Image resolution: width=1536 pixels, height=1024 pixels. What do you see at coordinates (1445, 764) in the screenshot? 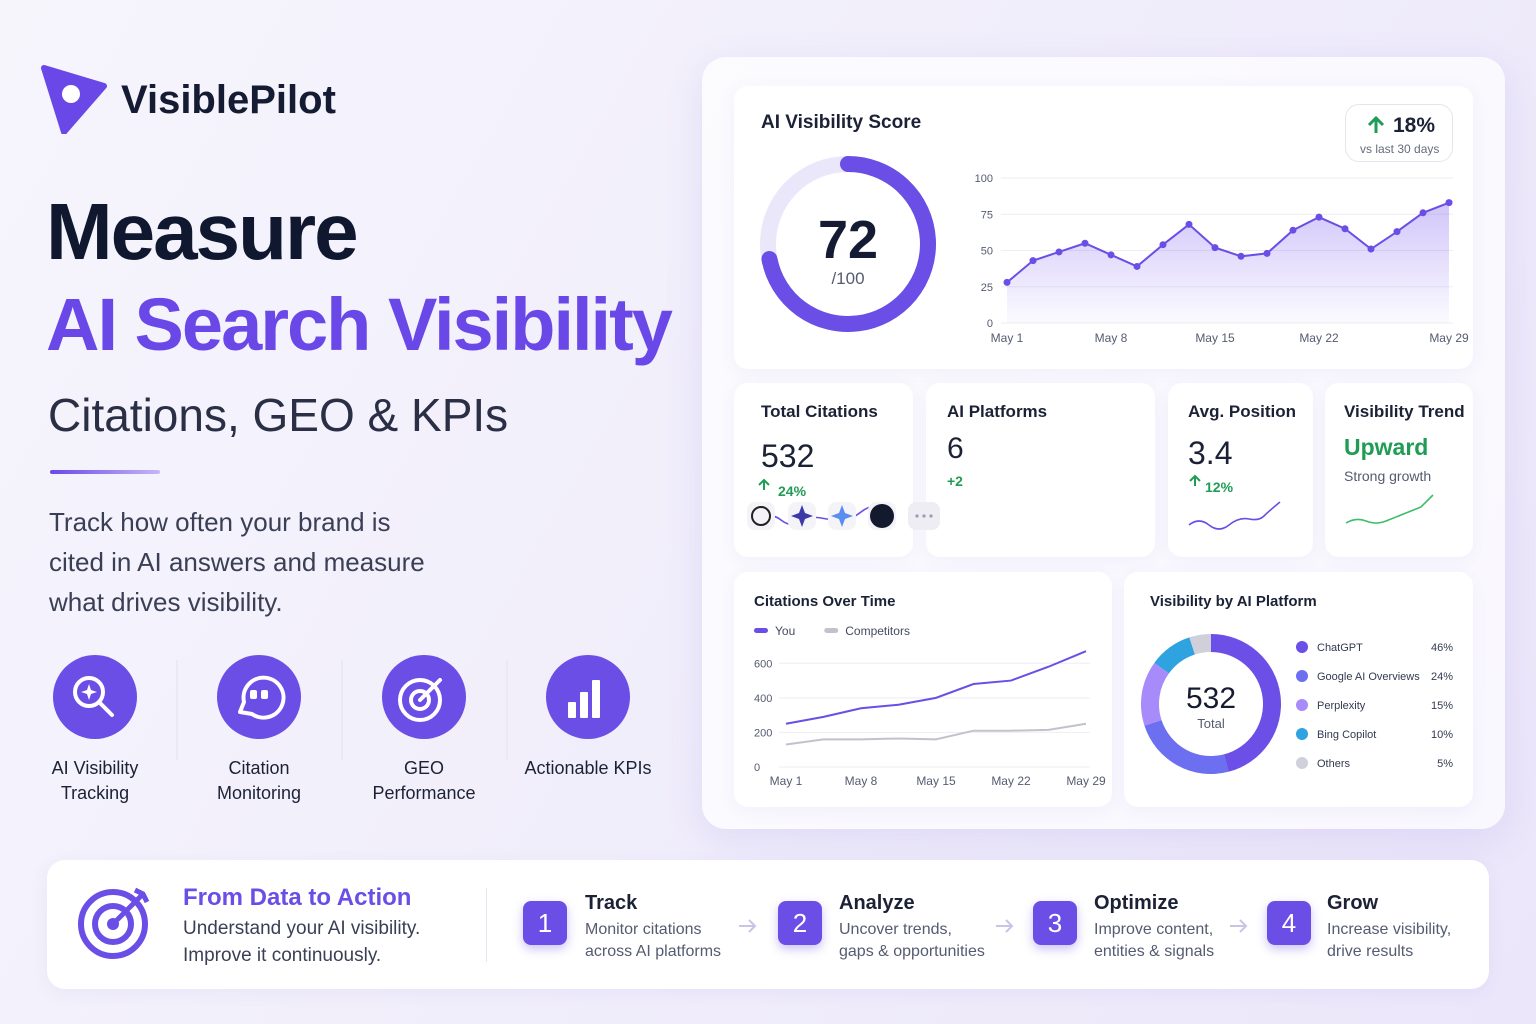
I see `value-label: 5%` at bounding box center [1445, 764].